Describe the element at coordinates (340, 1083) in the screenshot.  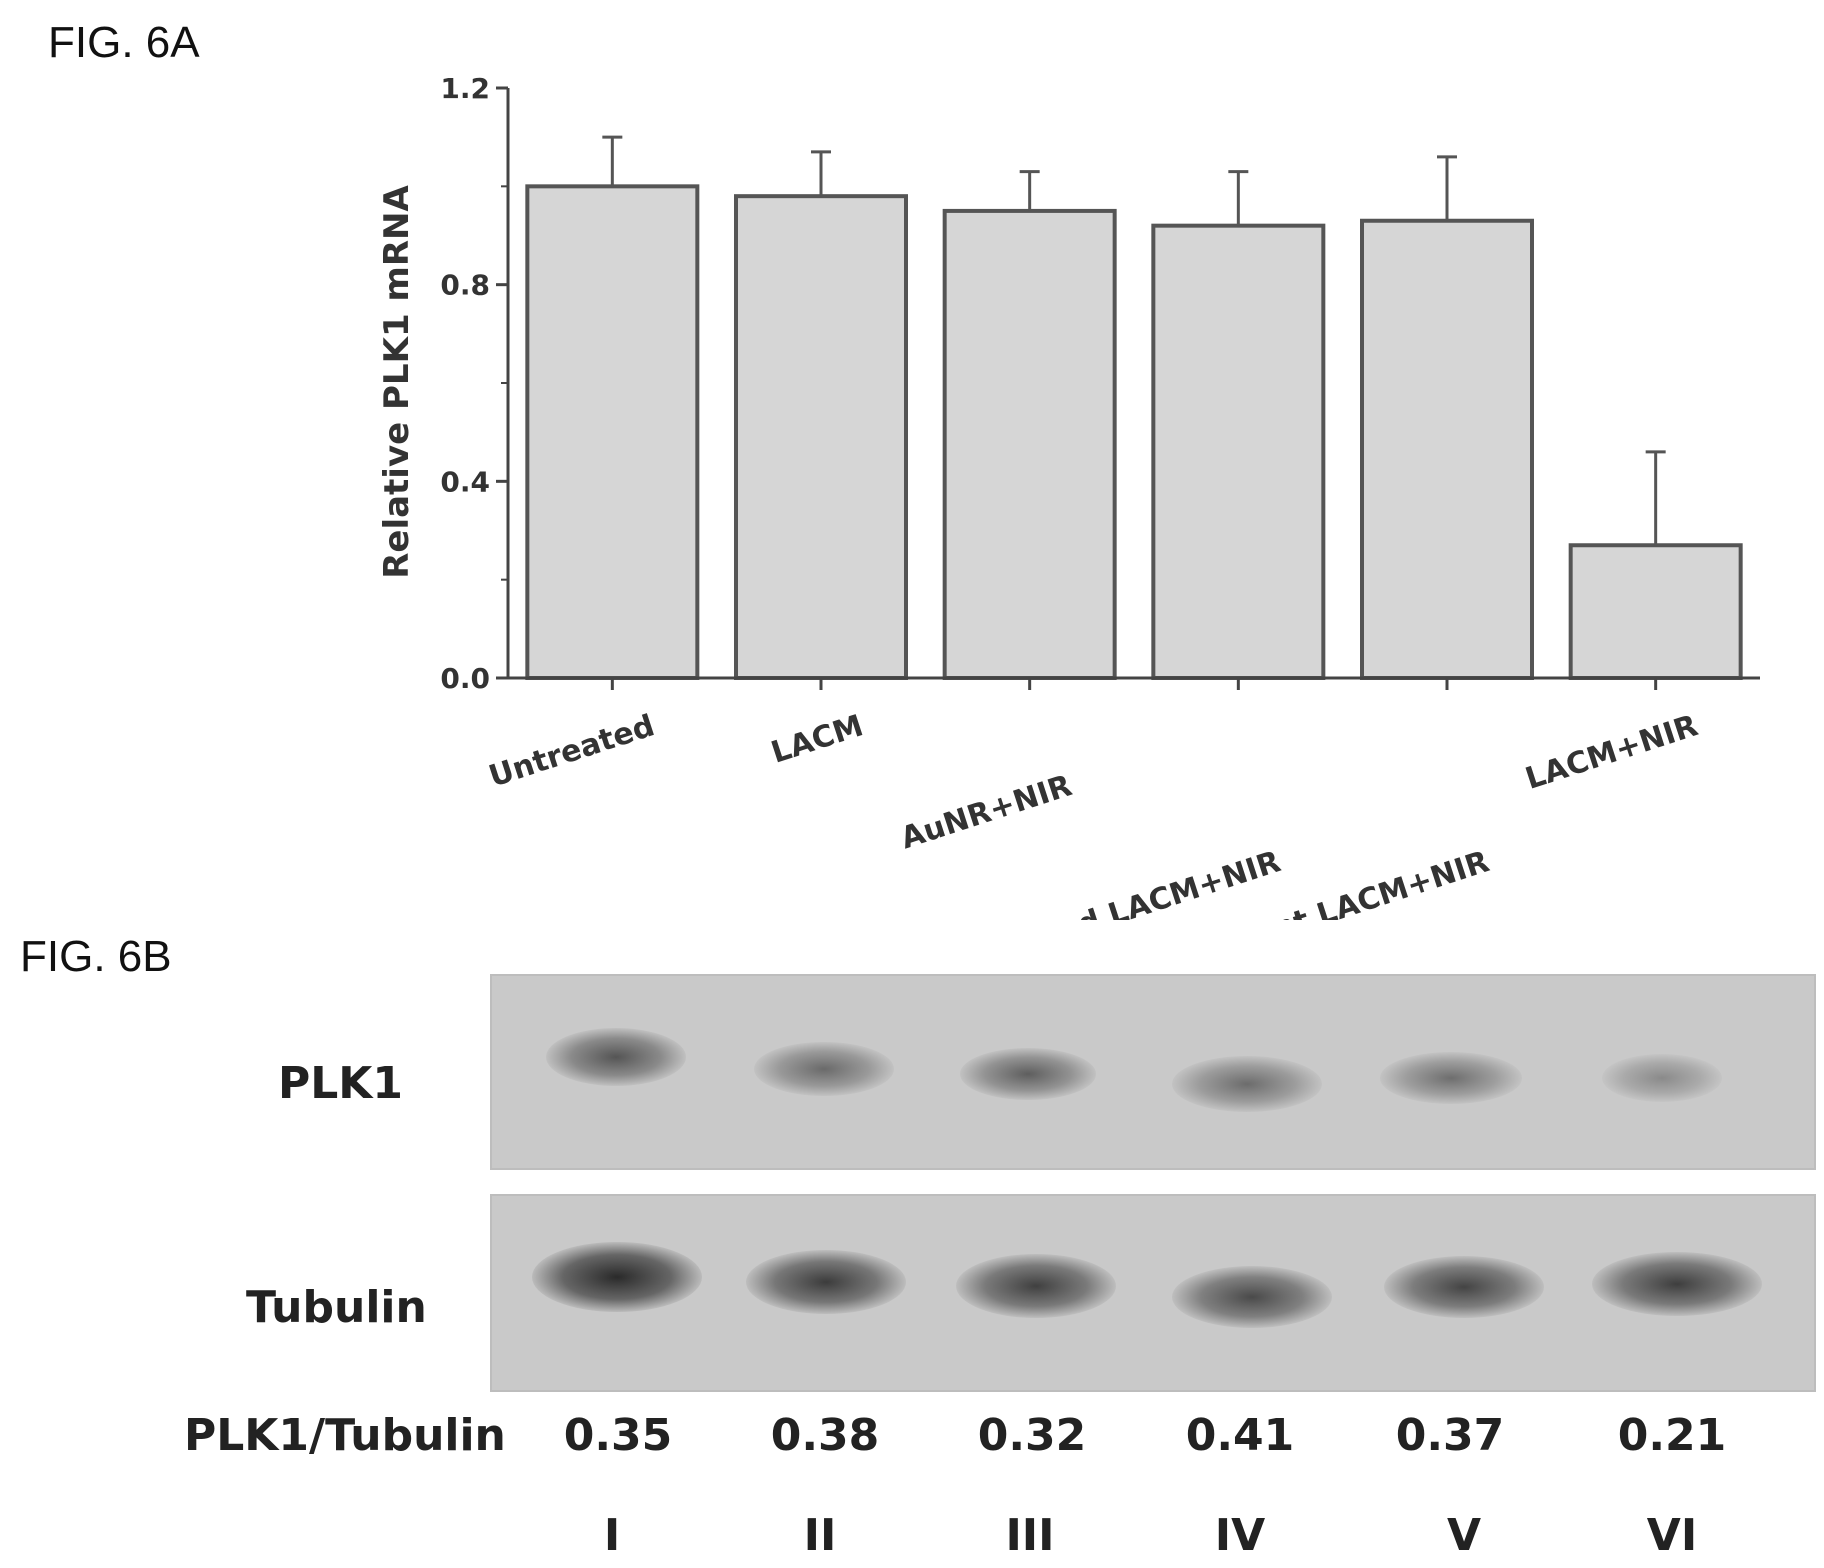
I see `plk1-row-label: PLK1` at that location.